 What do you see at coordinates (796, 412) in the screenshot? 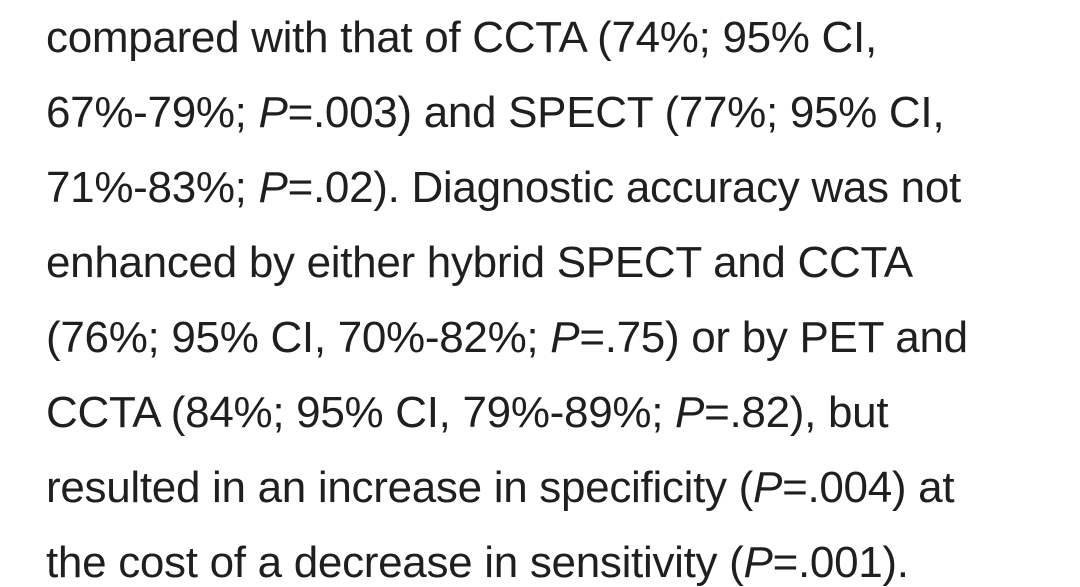
I see `text-run: =.82), but` at bounding box center [796, 412].